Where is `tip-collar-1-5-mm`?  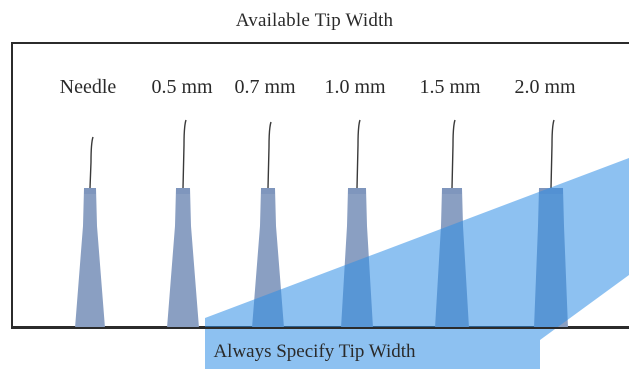 tip-collar-1-5-mm is located at coordinates (452, 191).